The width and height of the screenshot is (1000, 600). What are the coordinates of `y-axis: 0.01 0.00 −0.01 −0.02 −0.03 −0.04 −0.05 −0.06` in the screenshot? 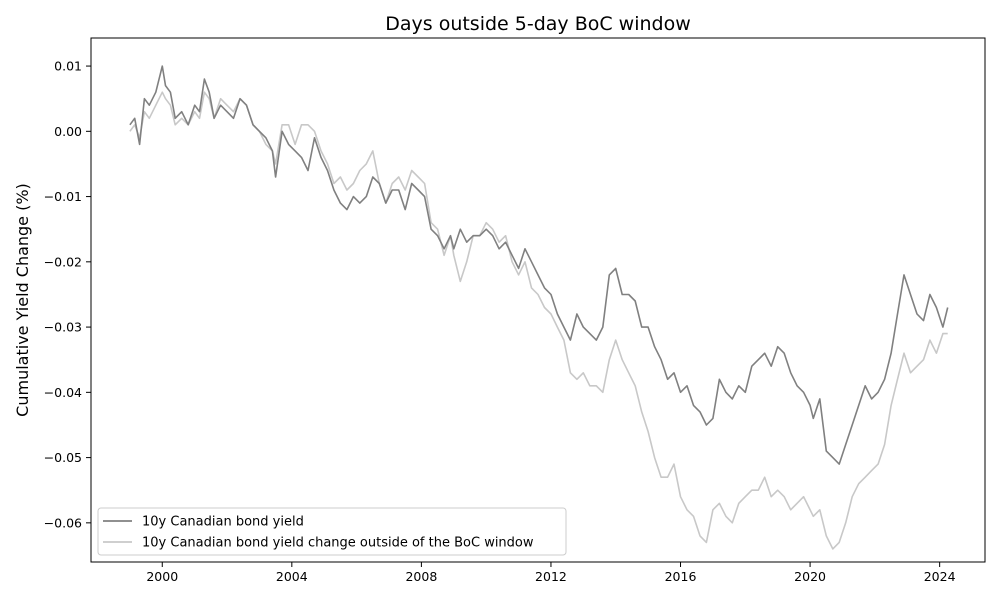 It's located at (67, 294).